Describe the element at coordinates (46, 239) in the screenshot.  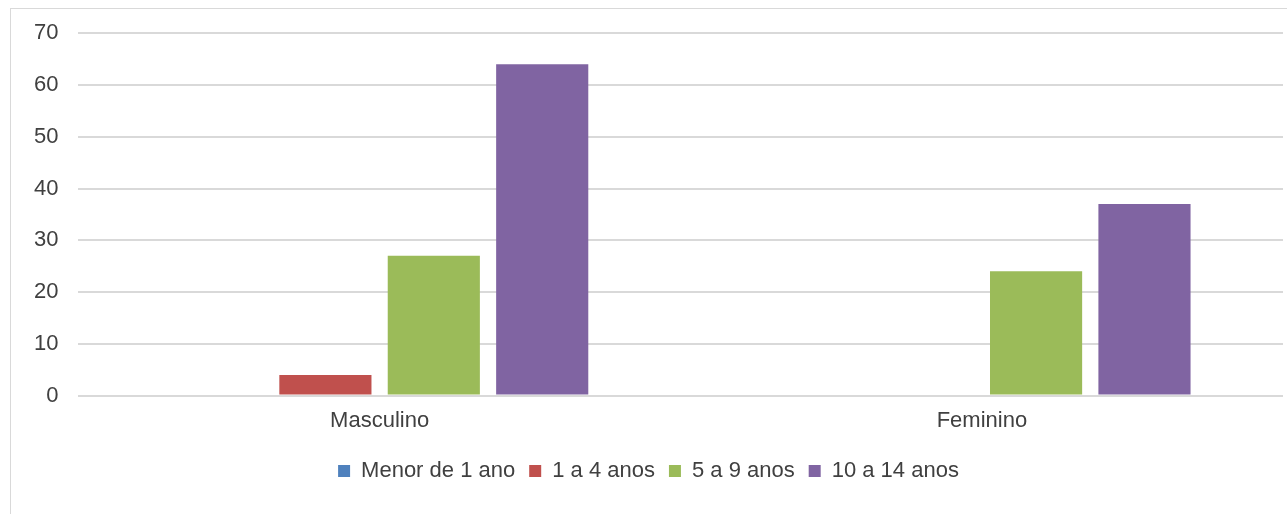
I see `y-tick-label: 30` at that location.